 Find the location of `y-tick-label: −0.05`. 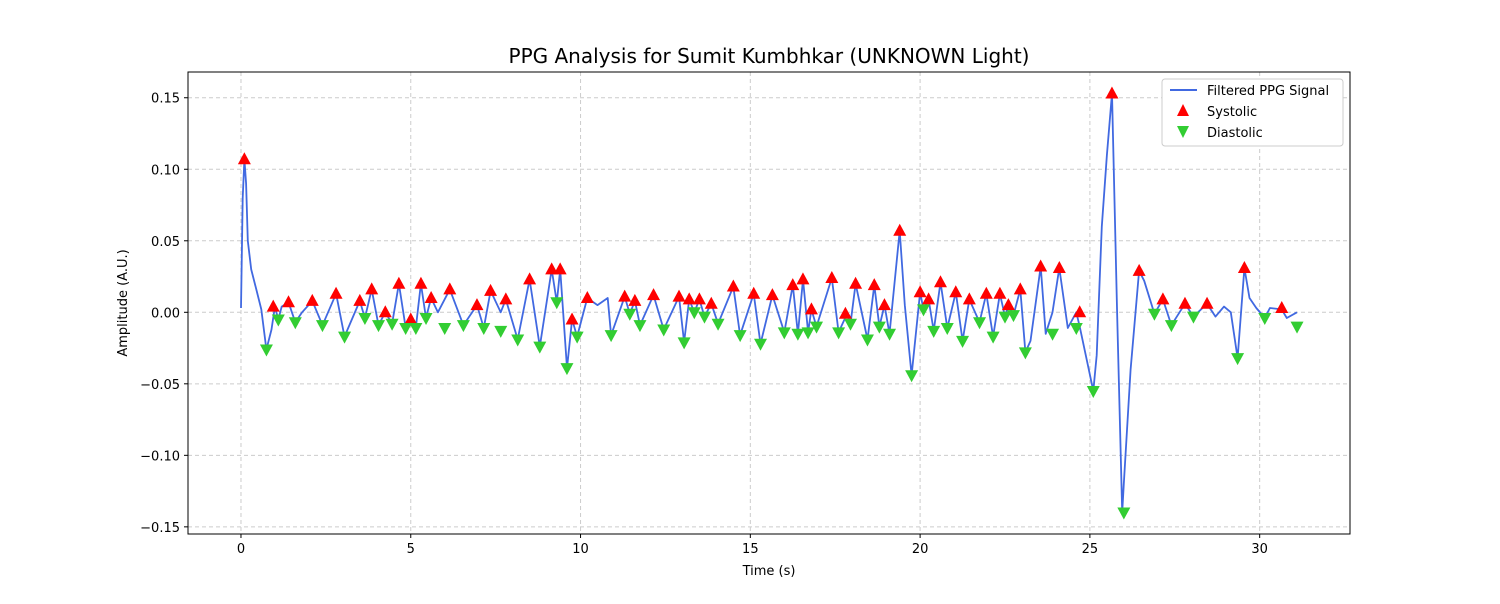

y-tick-label: −0.05 is located at coordinates (160, 385).